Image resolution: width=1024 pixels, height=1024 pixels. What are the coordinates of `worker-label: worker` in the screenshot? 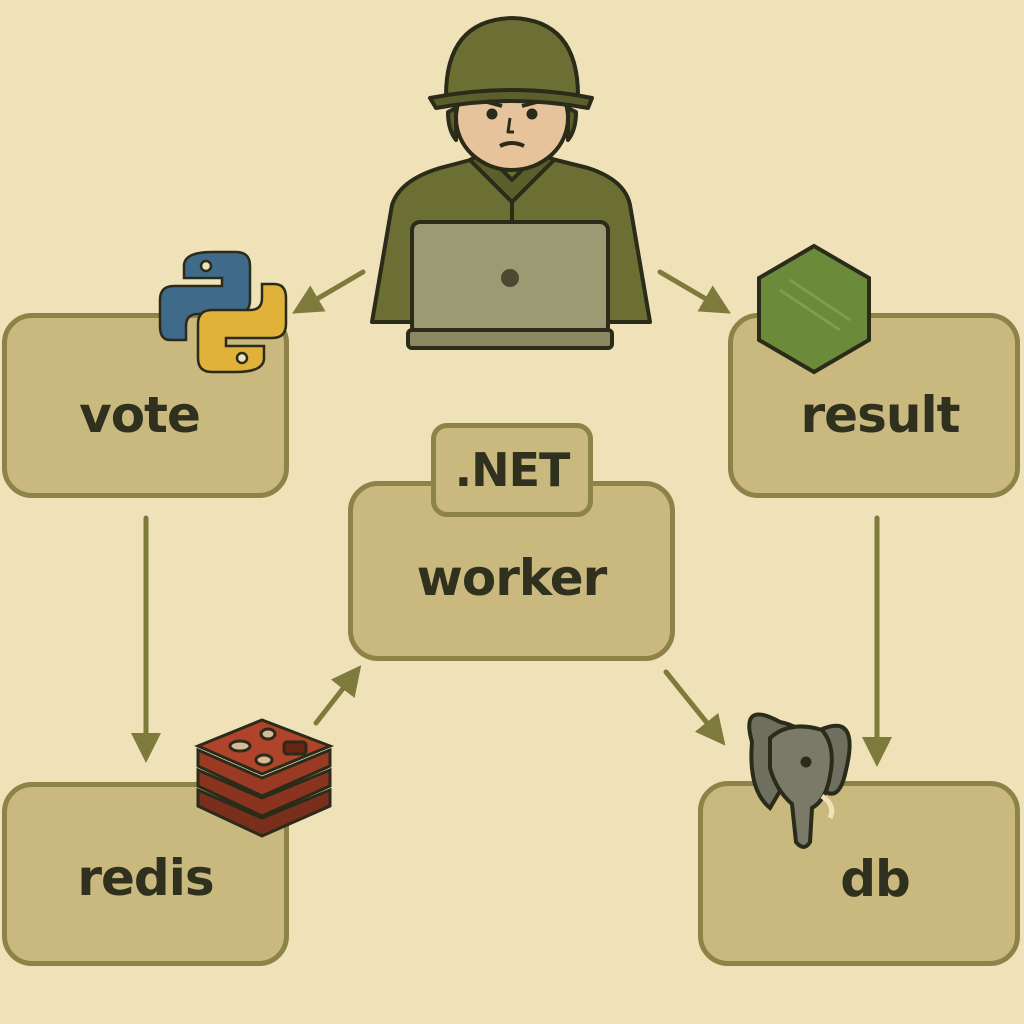 It's located at (512, 578).